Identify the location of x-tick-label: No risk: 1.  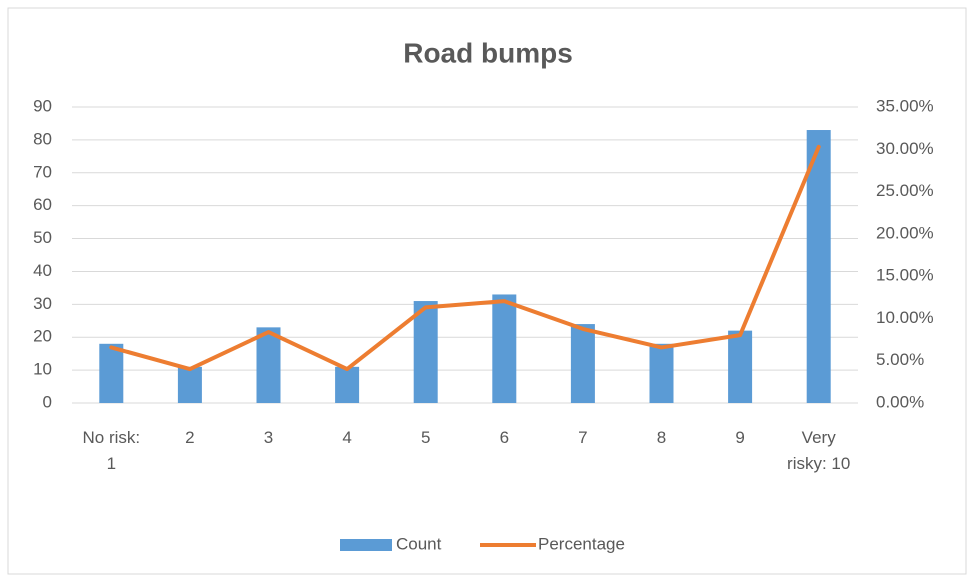
(111, 450).